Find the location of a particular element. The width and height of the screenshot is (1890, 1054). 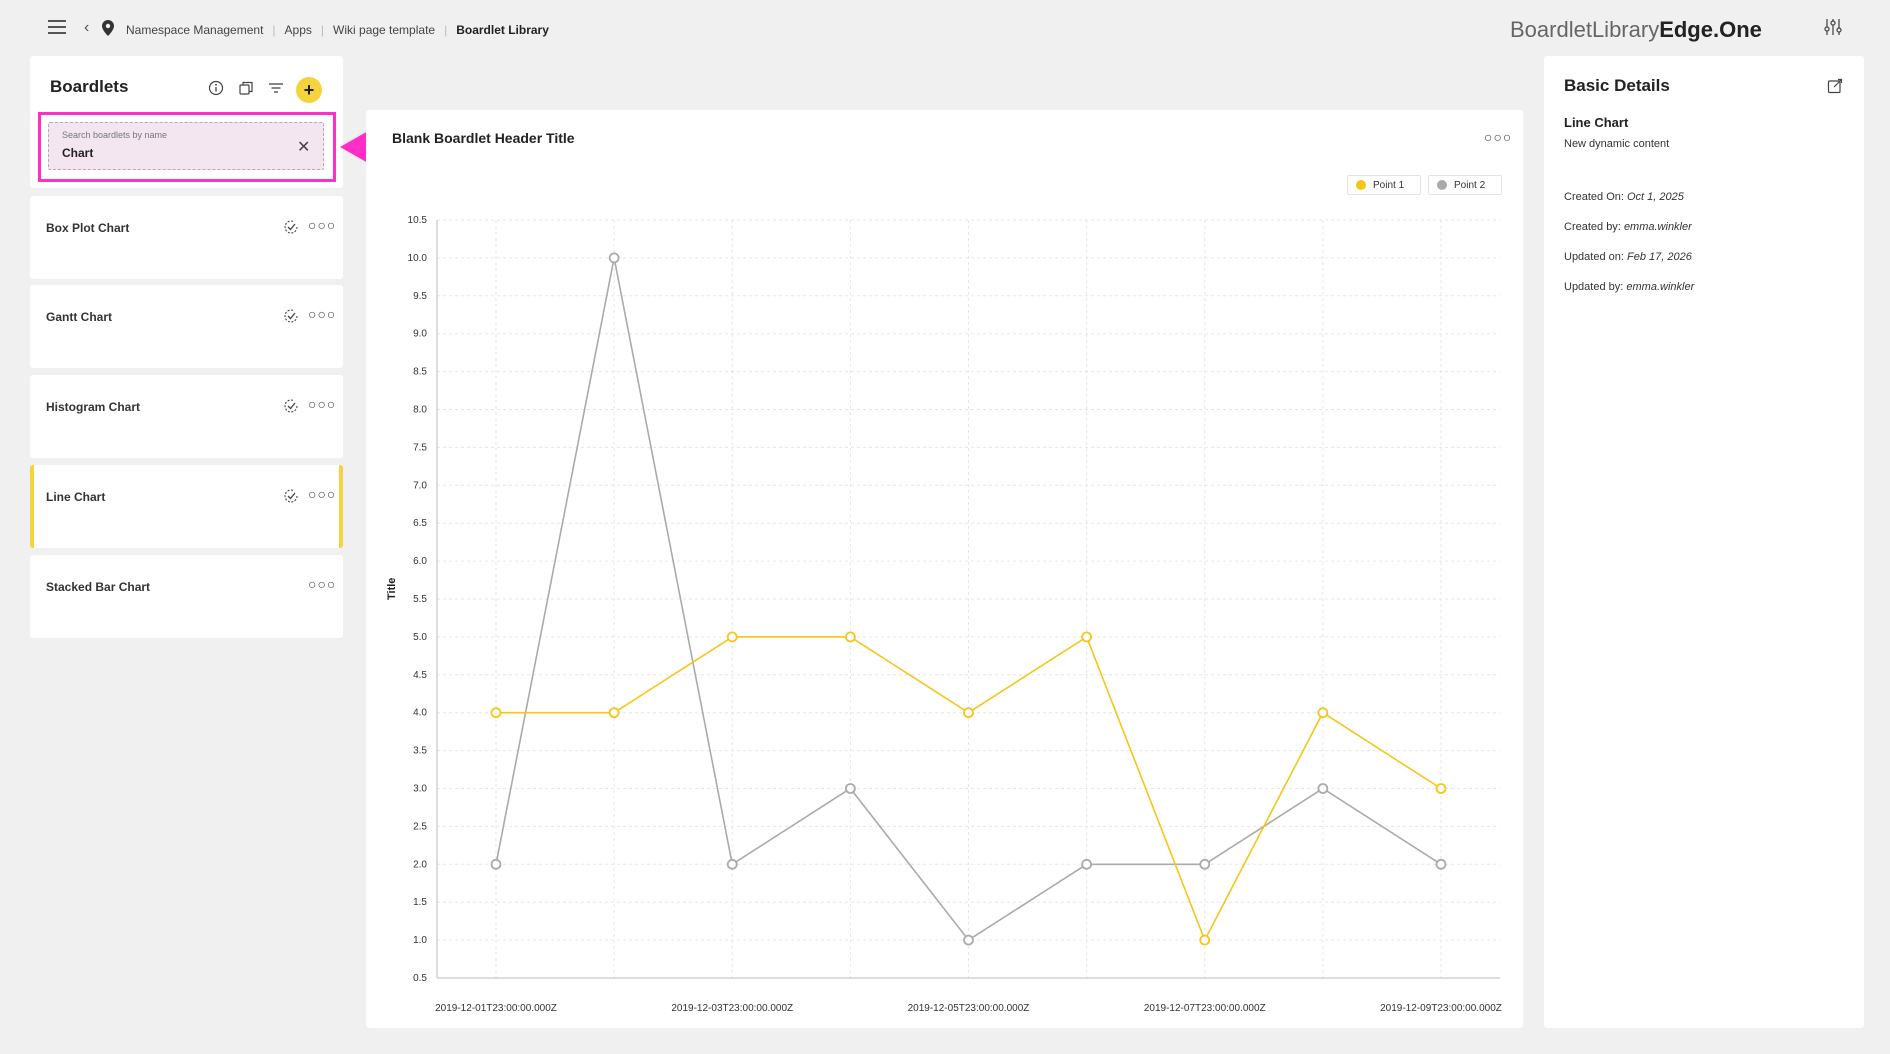

y-tick-label: 1.5 is located at coordinates (420, 902).